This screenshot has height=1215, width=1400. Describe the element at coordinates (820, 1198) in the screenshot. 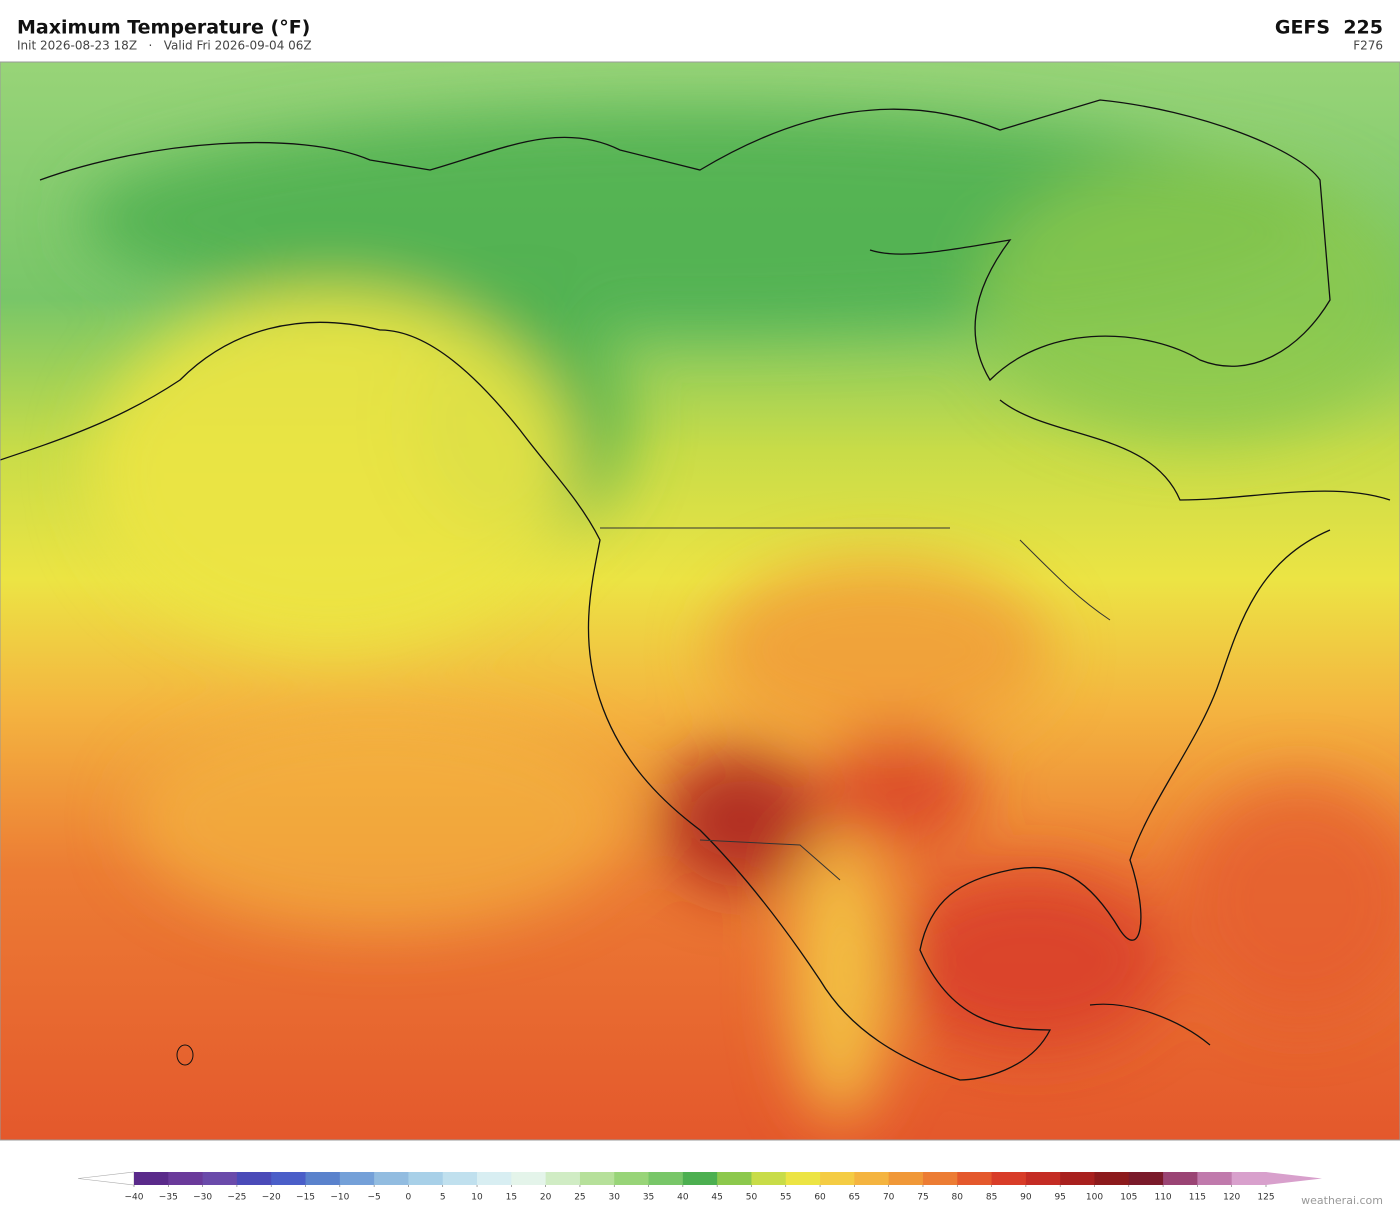

I see `colorbar-tick-label: 60` at that location.